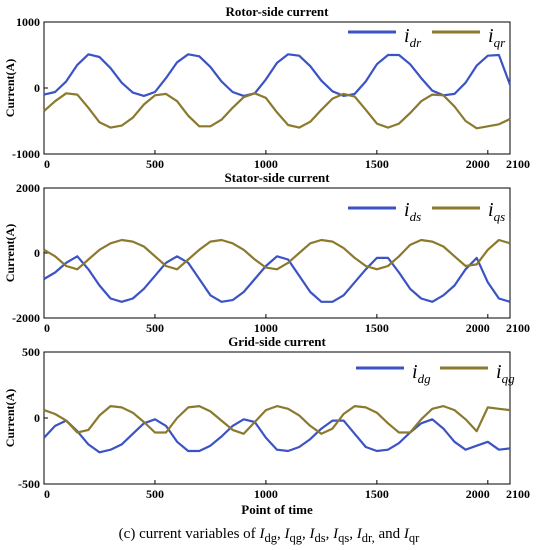 This screenshot has height=550, width=538. What do you see at coordinates (277, 341) in the screenshot?
I see `chart3-title: Grid-side current` at bounding box center [277, 341].